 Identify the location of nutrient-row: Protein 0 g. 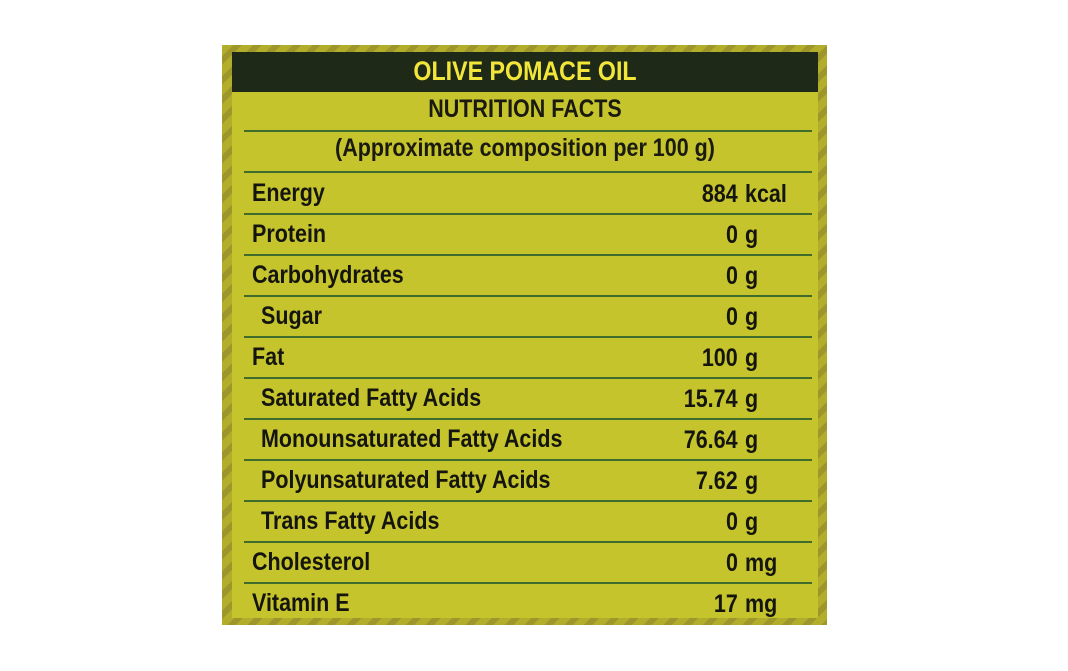
(525, 234).